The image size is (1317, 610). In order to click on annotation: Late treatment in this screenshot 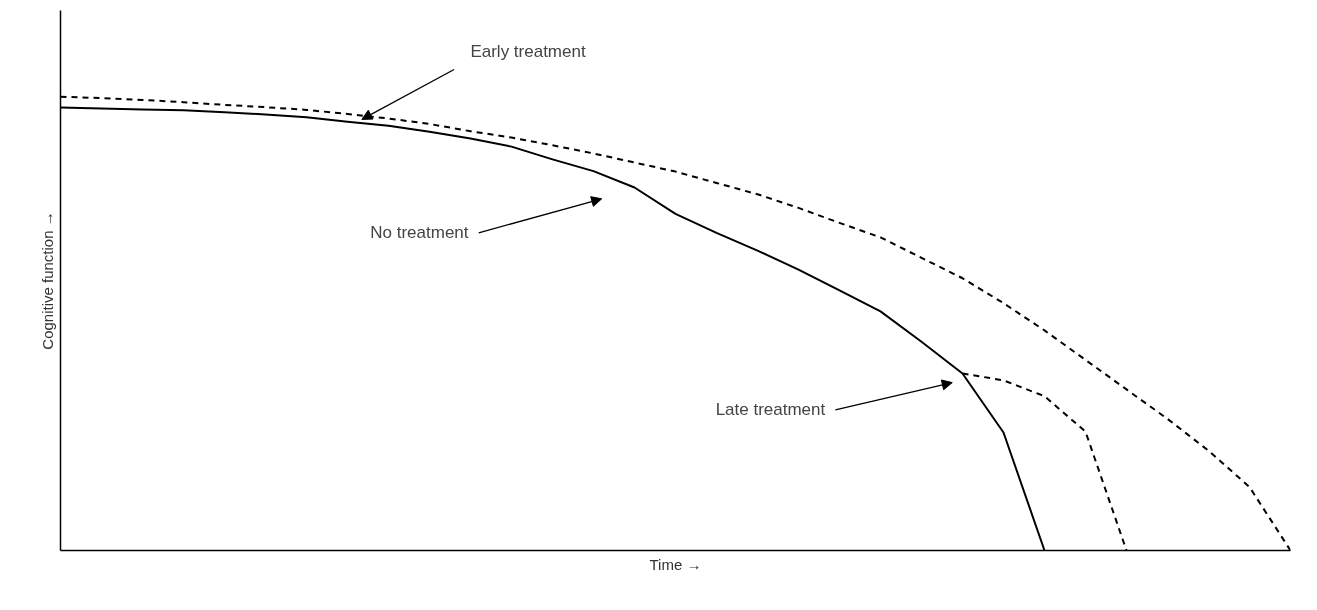, I will do `click(770, 410)`.